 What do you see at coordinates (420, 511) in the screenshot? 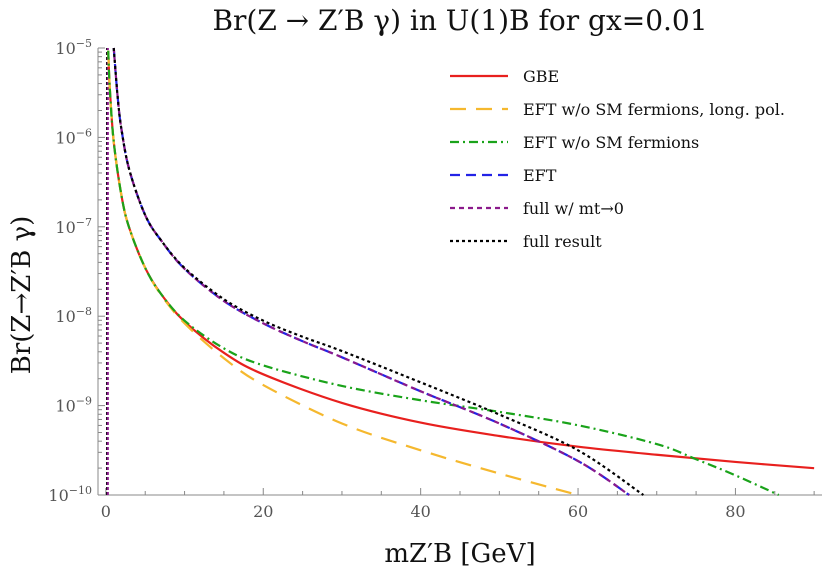
I see `x-tick-label: 40` at bounding box center [420, 511].